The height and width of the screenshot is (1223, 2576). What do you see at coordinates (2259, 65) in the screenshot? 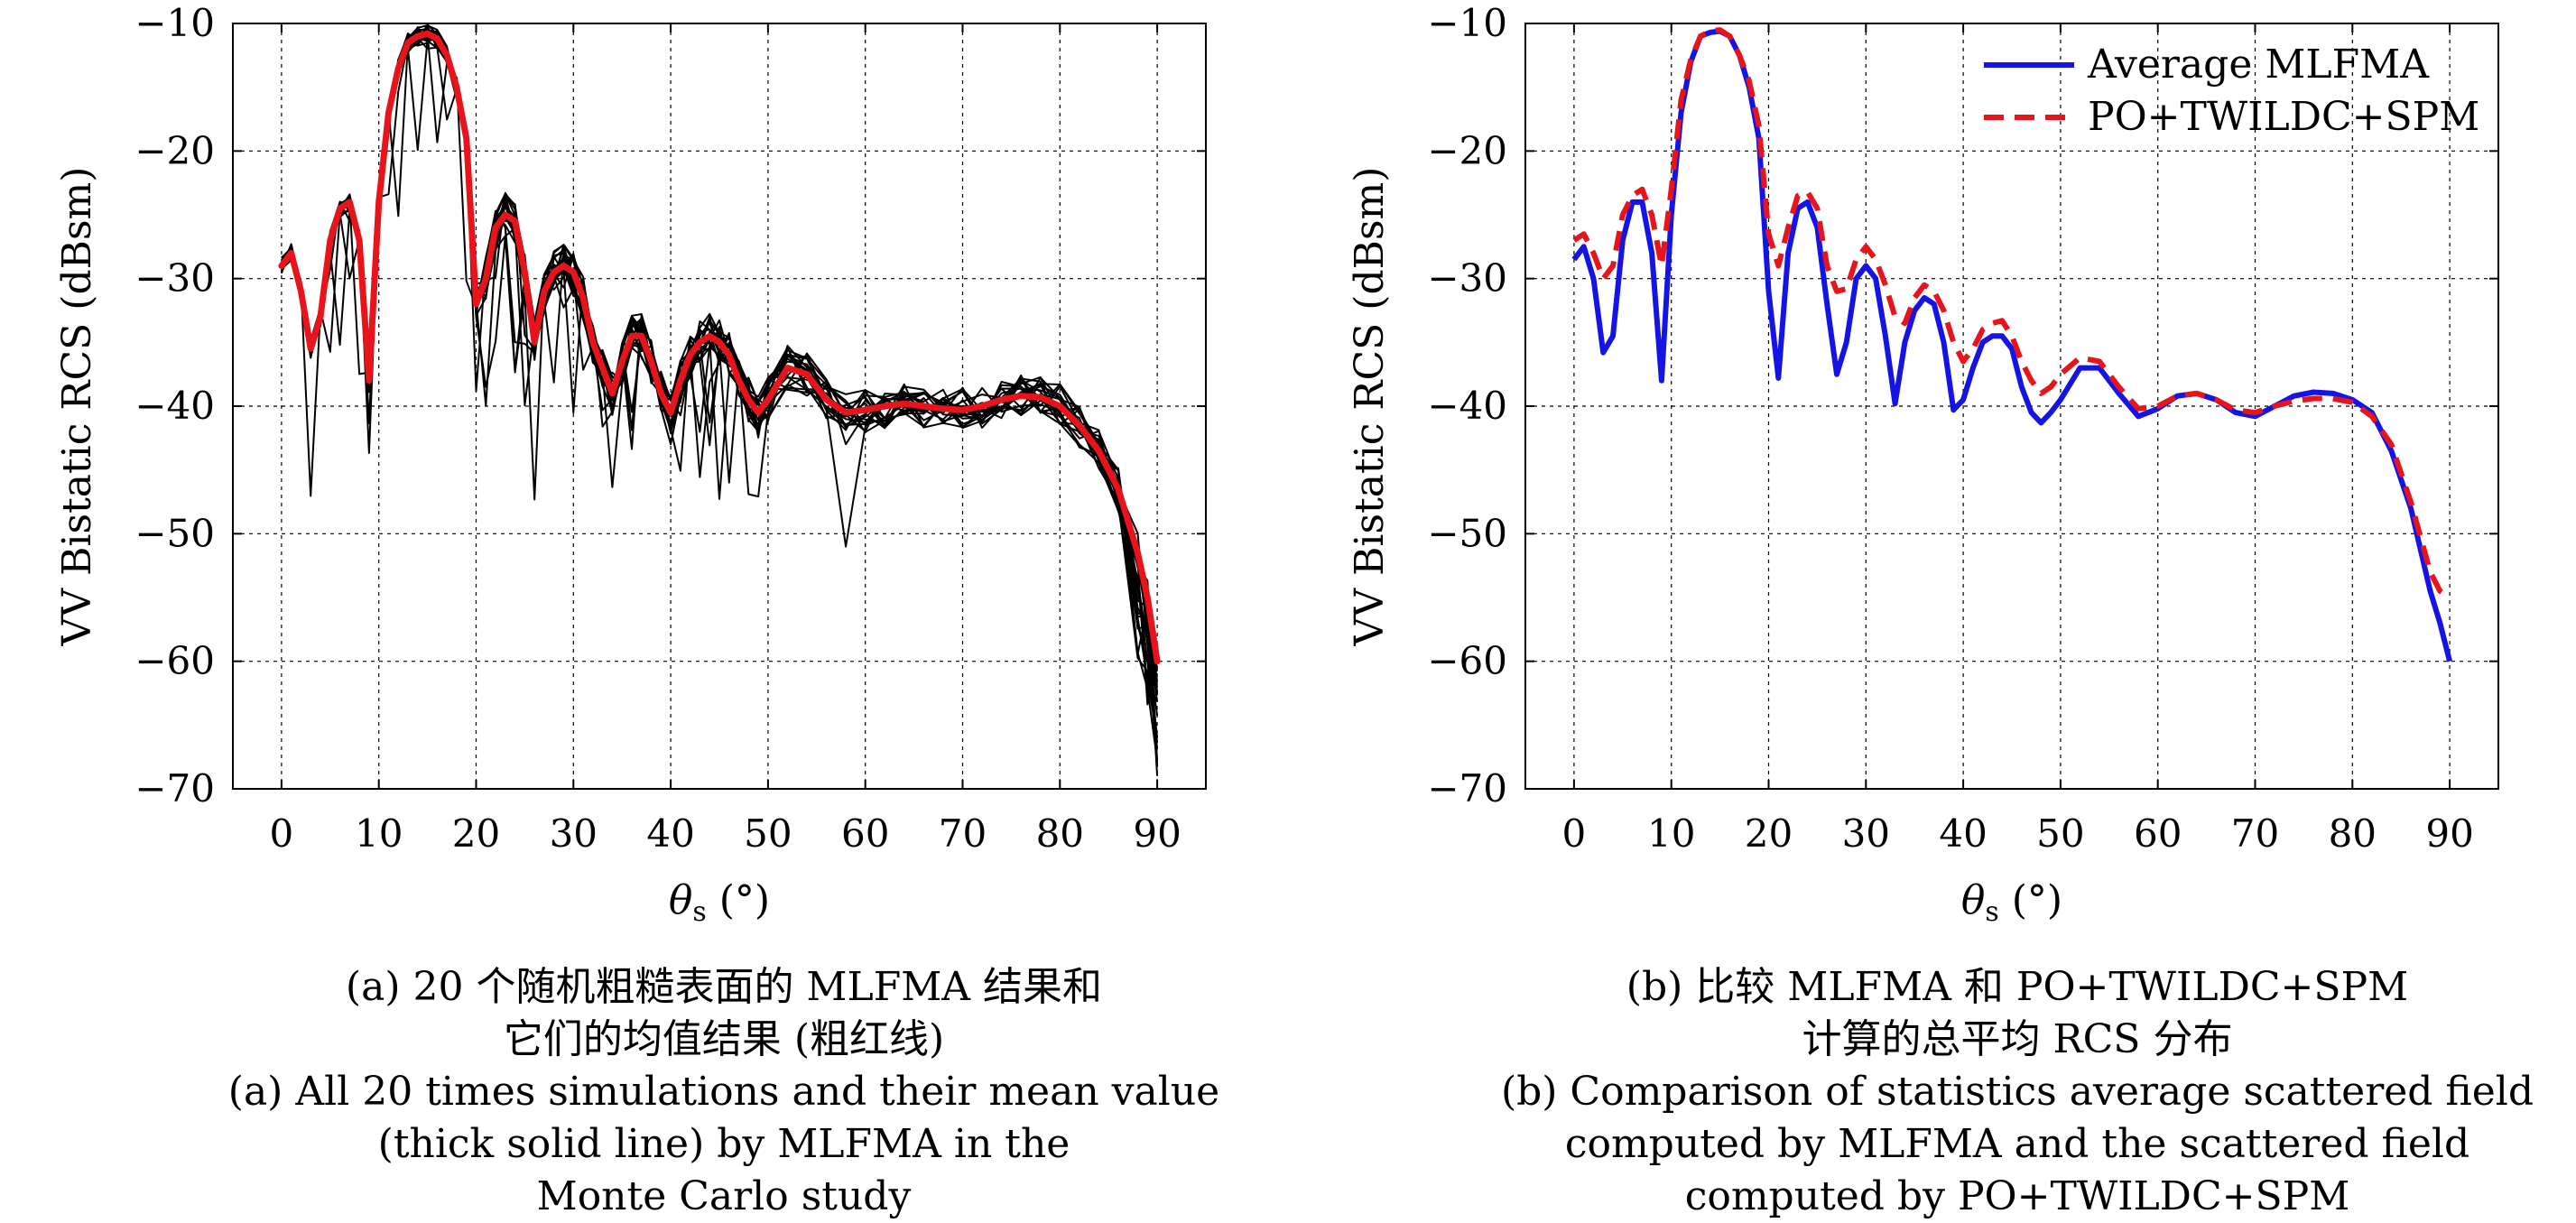
I see `legend-label: Average MLFMA` at bounding box center [2259, 65].